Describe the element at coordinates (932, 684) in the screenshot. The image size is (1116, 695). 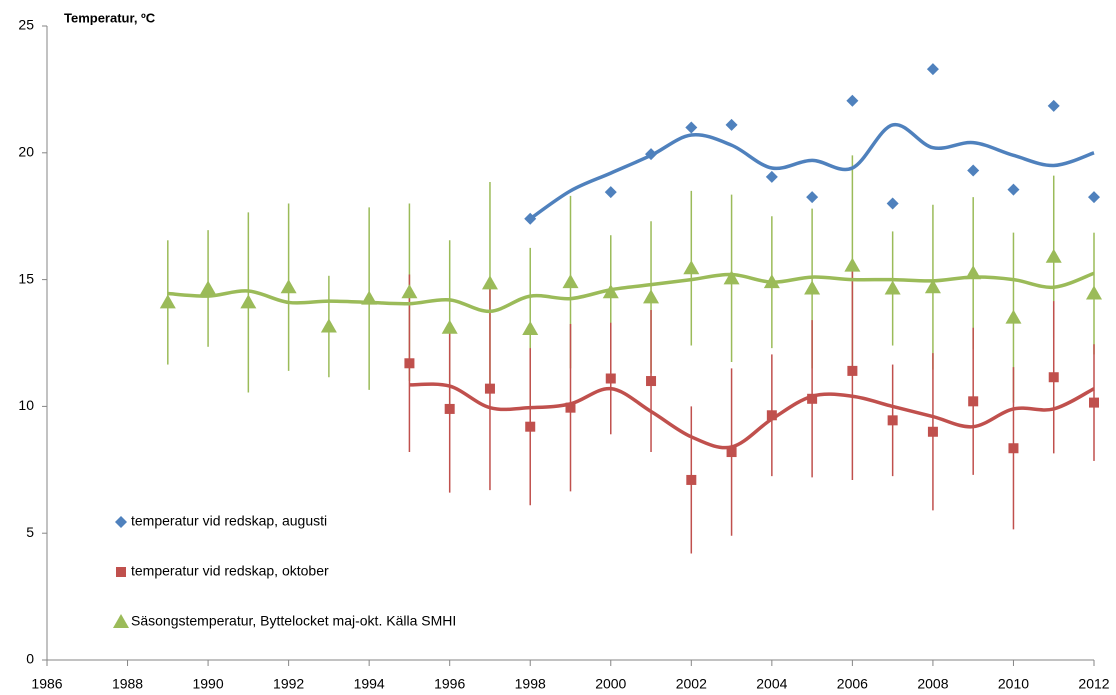
I see `x-tick-label: 2008` at that location.